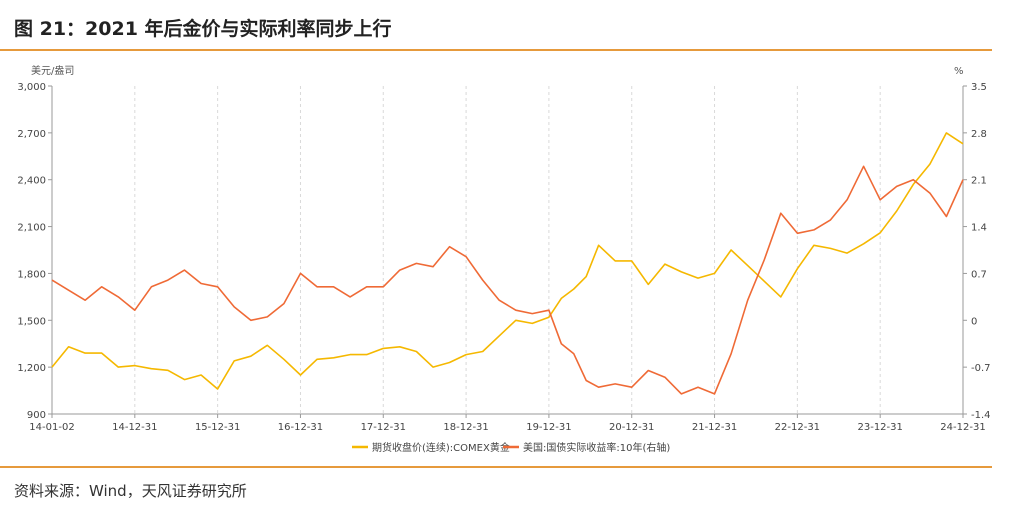 This screenshot has height=510, width=1012. What do you see at coordinates (962, 427) in the screenshot?
I see `x-tick-label: 24-12-31` at bounding box center [962, 427].